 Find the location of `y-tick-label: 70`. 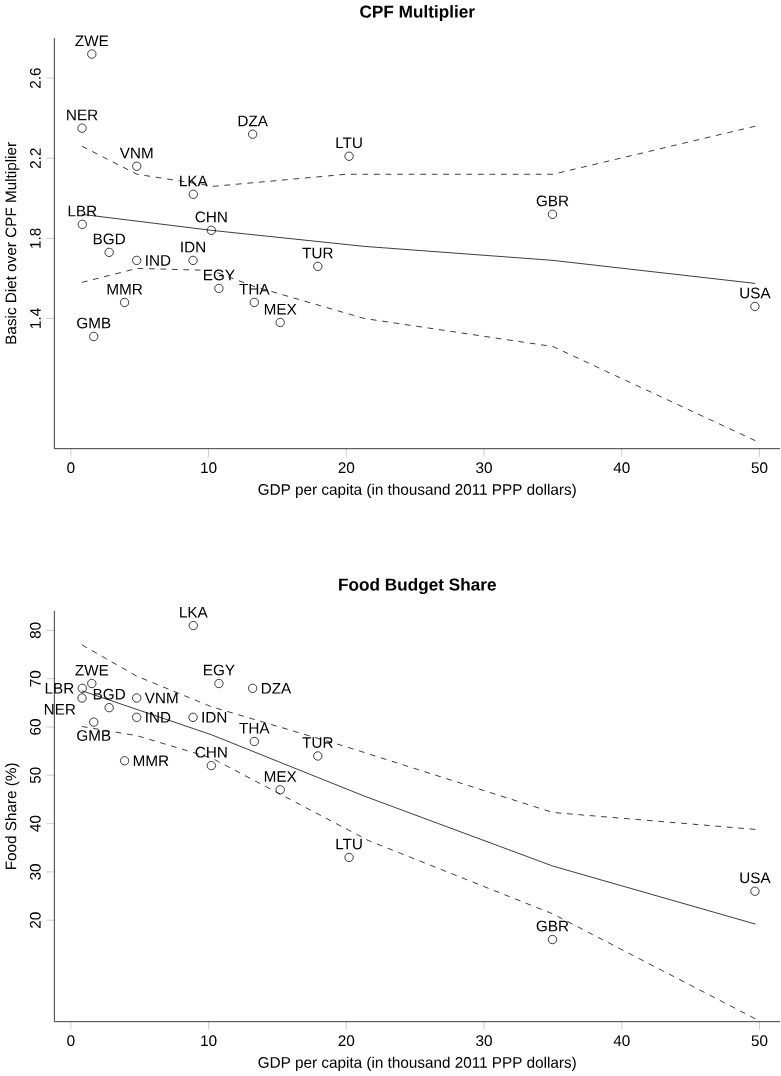

y-tick-label: 70 is located at coordinates (35, 678).